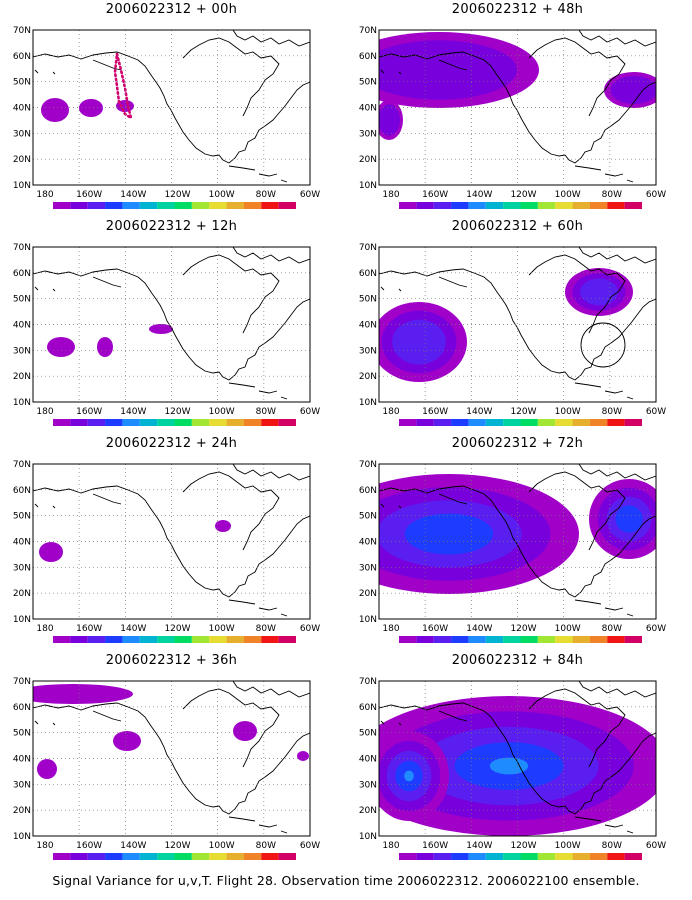 The image size is (692, 900). Describe the element at coordinates (22, 837) in the screenshot. I see `lat-tick-label: 10N` at that location.